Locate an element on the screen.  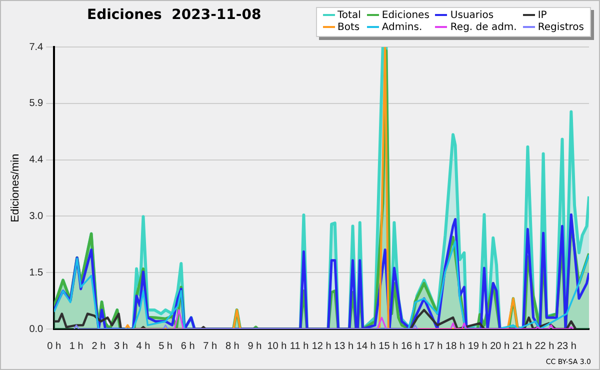
y-tick-label: 4.4 is located at coordinates (36, 160).